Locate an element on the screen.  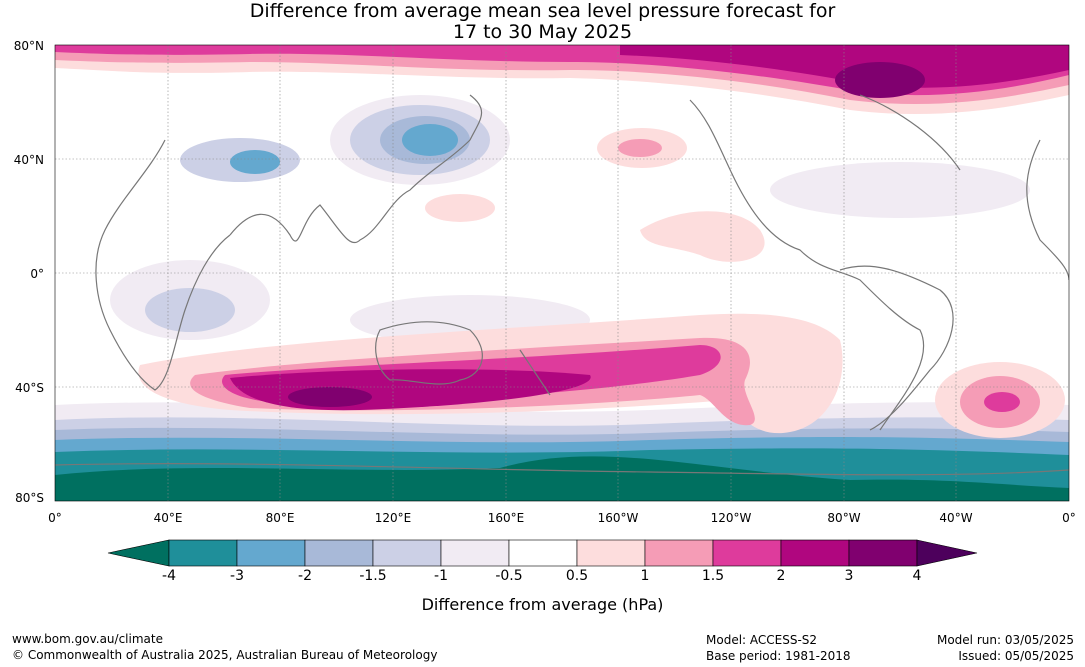
colorbar-arrow-high is located at coordinates (947, 553).